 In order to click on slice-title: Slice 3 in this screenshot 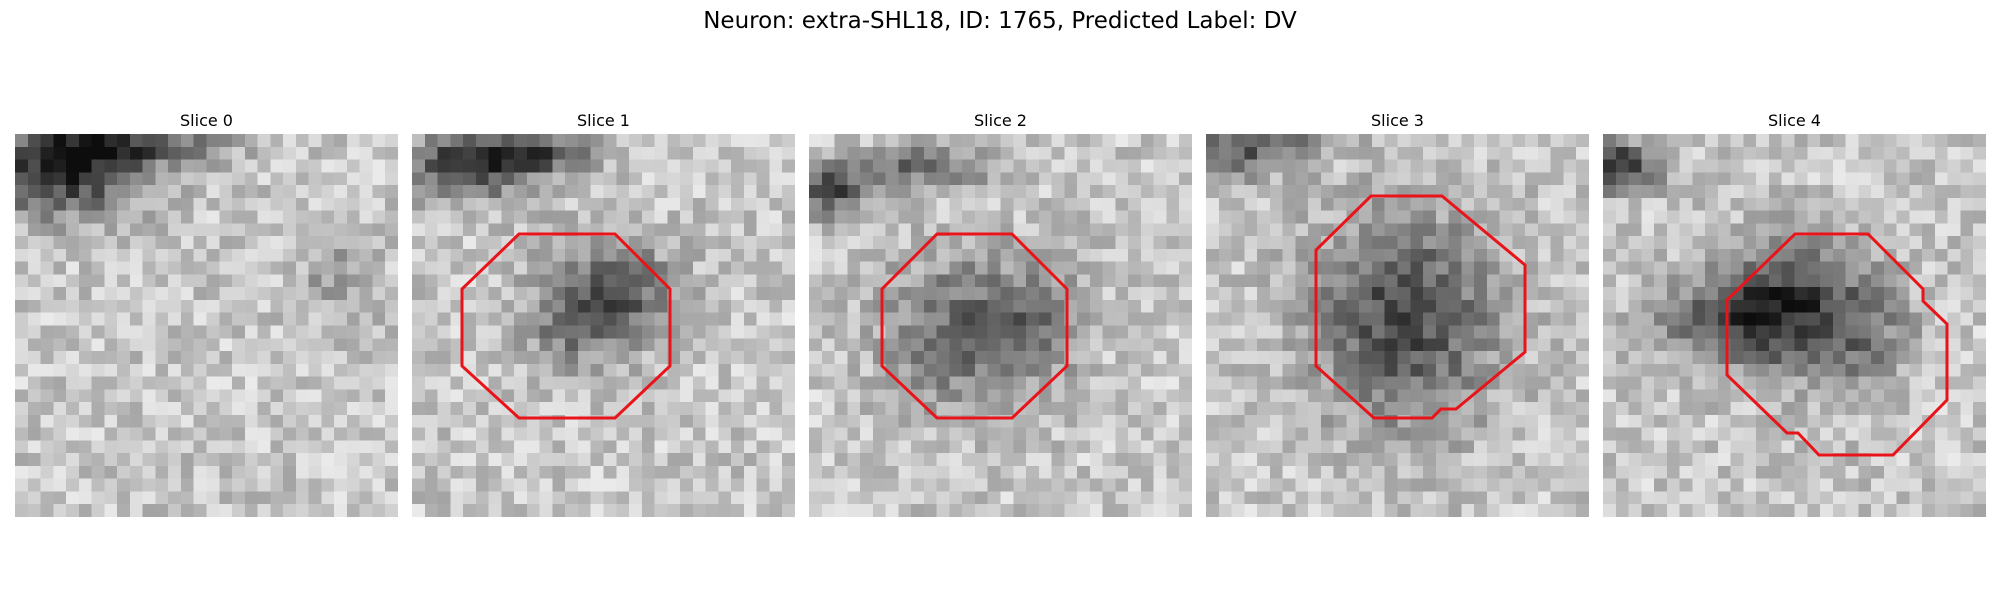, I will do `click(1397, 120)`.